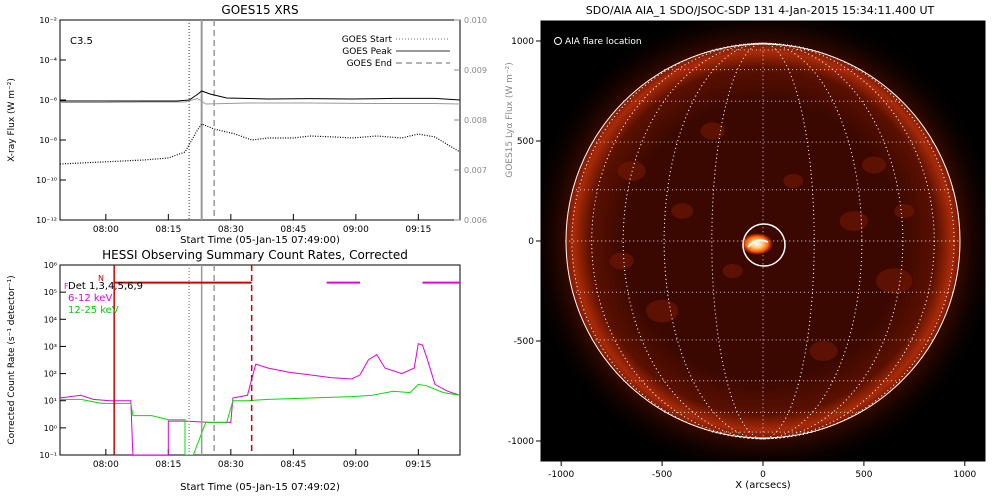 The width and height of the screenshot is (1000, 500). What do you see at coordinates (231, 465) in the screenshot?
I see `hessi-x-tick-label: 08:30` at bounding box center [231, 465].